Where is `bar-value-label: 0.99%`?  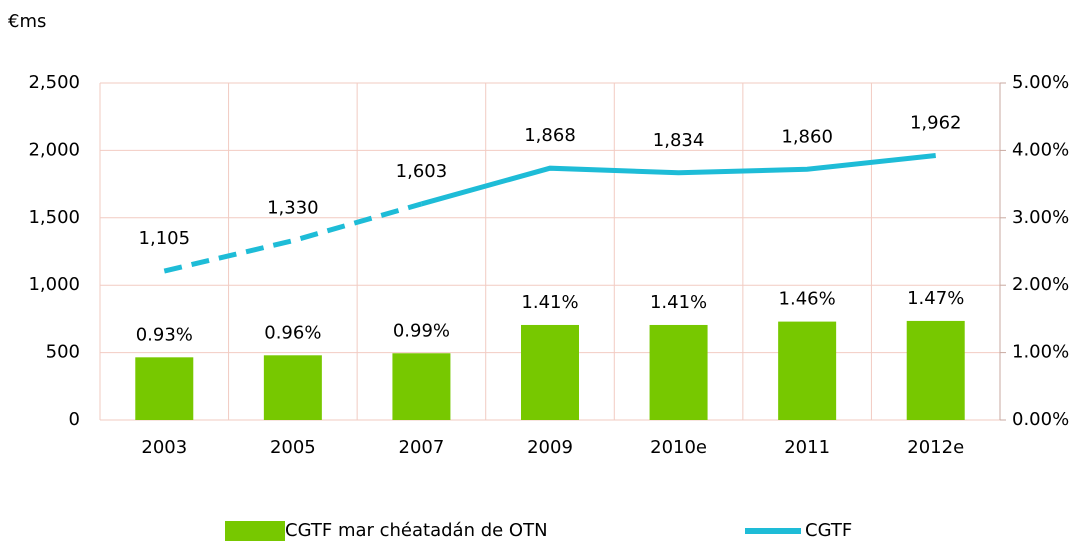 bar-value-label: 0.99% is located at coordinates (421, 330).